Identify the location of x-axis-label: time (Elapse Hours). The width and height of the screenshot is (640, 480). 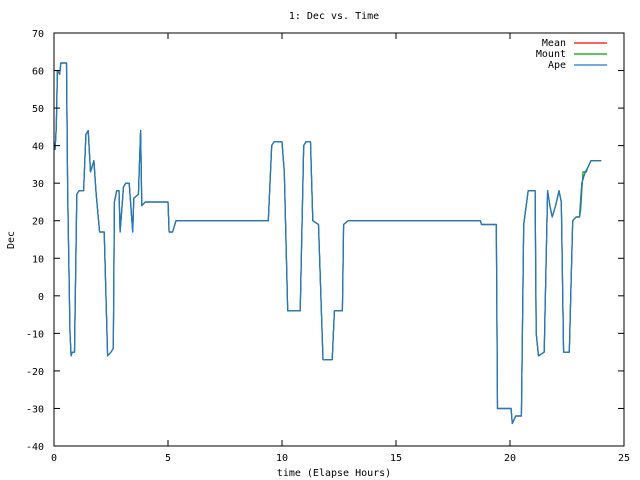
(334, 473).